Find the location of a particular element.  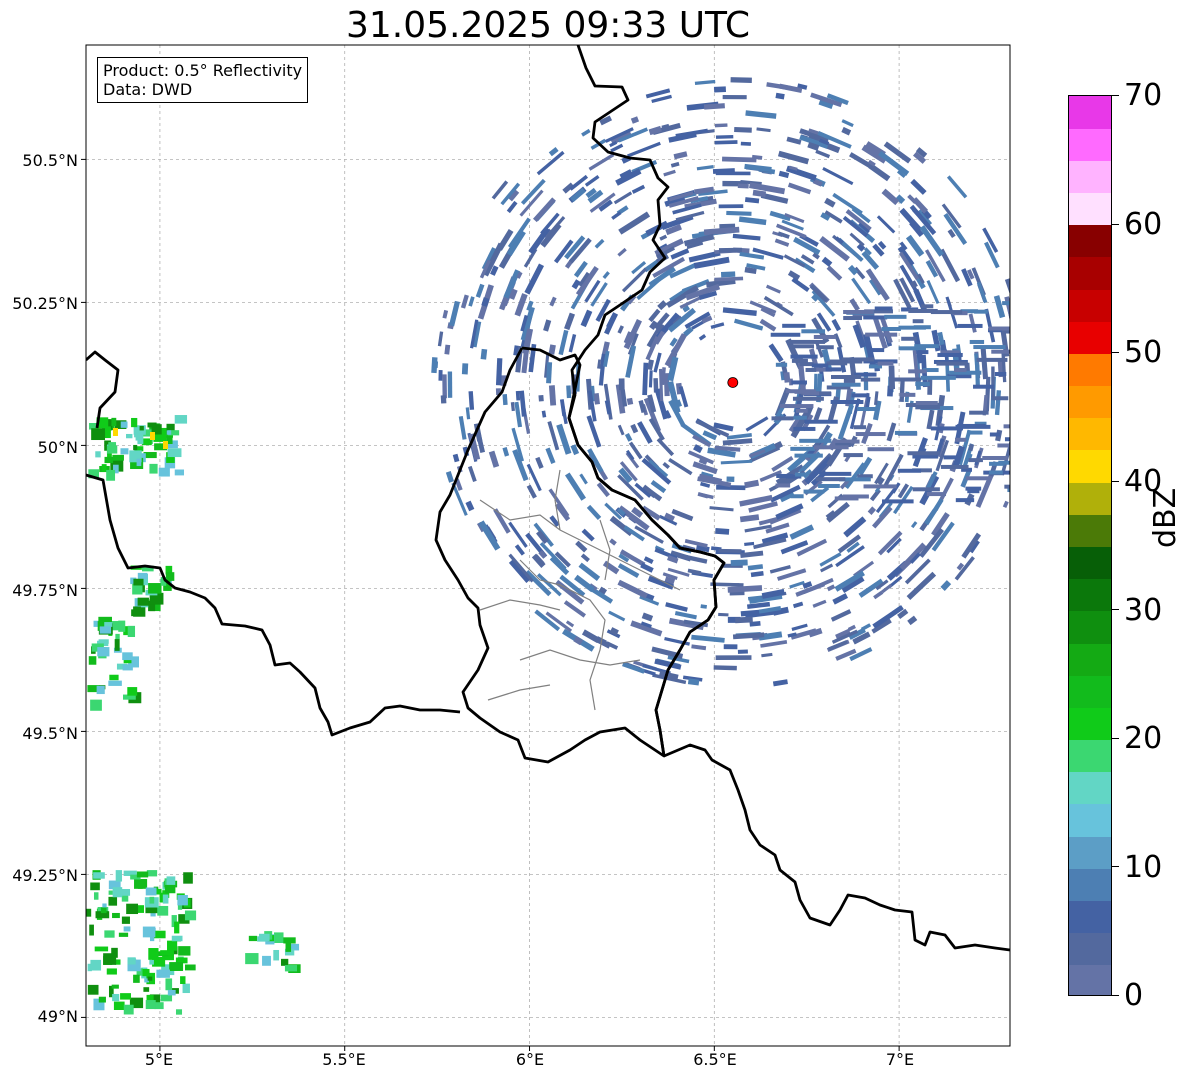

y-tick-label: 50.25°N is located at coordinates (45, 303).